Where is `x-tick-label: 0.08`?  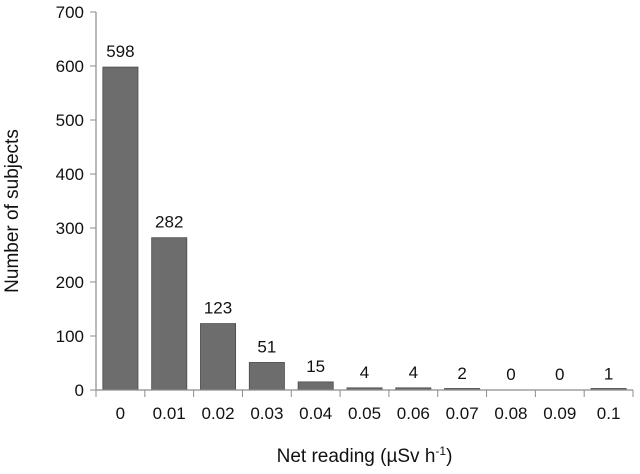
x-tick-label: 0.08 is located at coordinates (510, 413).